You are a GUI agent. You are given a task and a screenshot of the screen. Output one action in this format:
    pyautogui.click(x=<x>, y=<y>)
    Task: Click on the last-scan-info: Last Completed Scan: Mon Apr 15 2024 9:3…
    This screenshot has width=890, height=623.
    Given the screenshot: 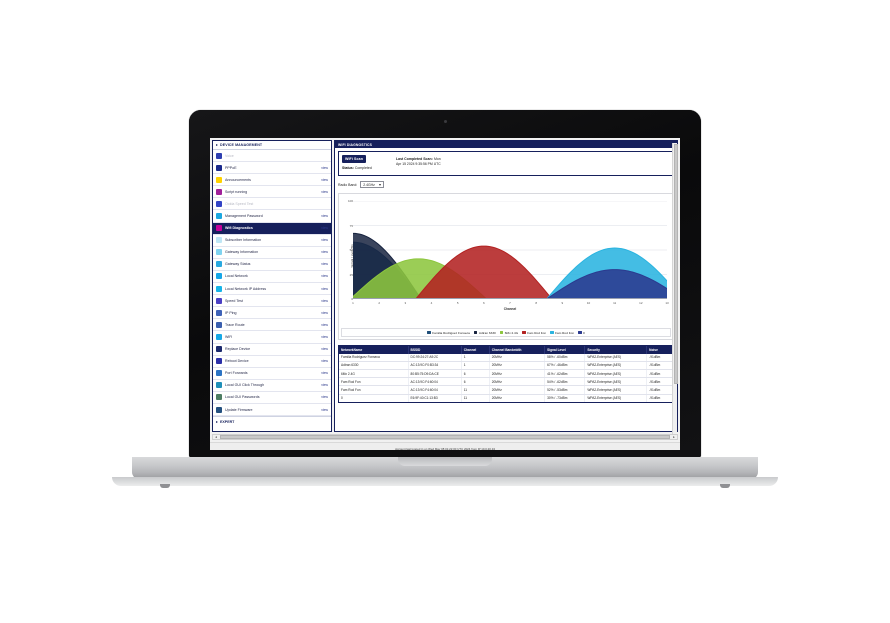 What is the action you would take?
    pyautogui.click(x=533, y=163)
    